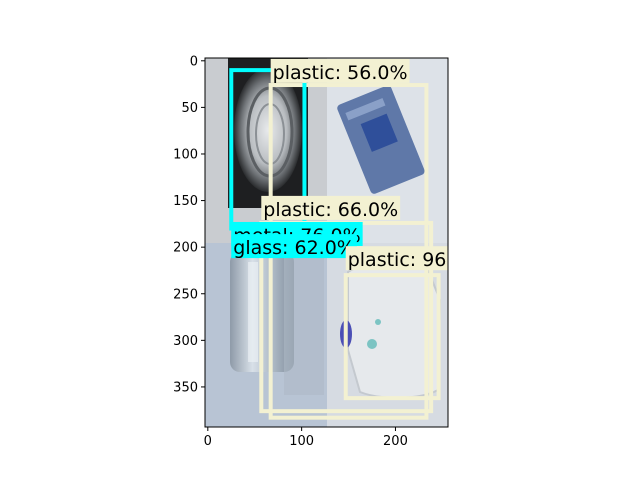  What do you see at coordinates (189, 108) in the screenshot?
I see `y-tick-label: 50` at bounding box center [189, 108].